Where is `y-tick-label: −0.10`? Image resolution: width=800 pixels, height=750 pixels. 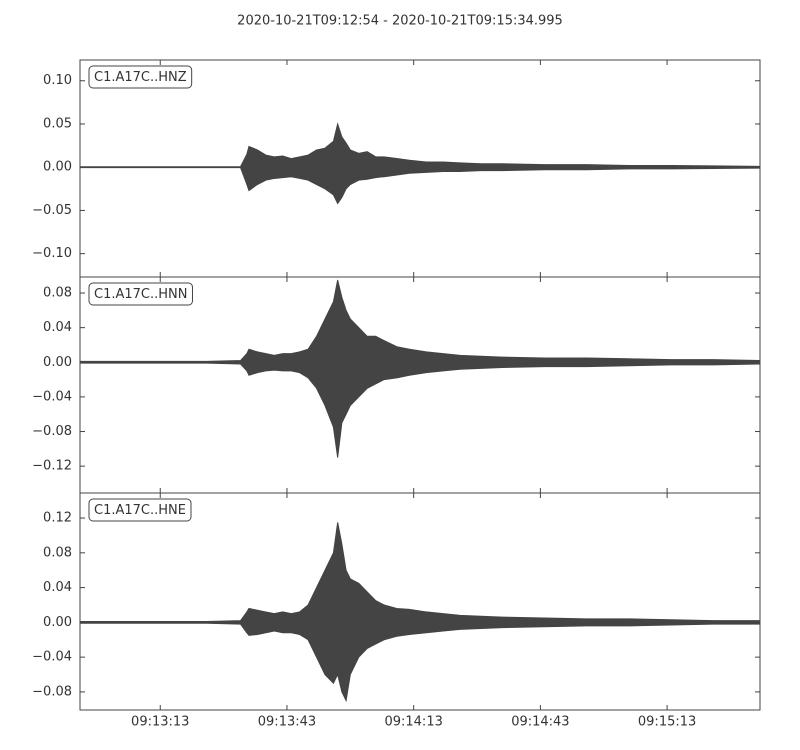
y-tick-label: −0.10 is located at coordinates (52, 253).